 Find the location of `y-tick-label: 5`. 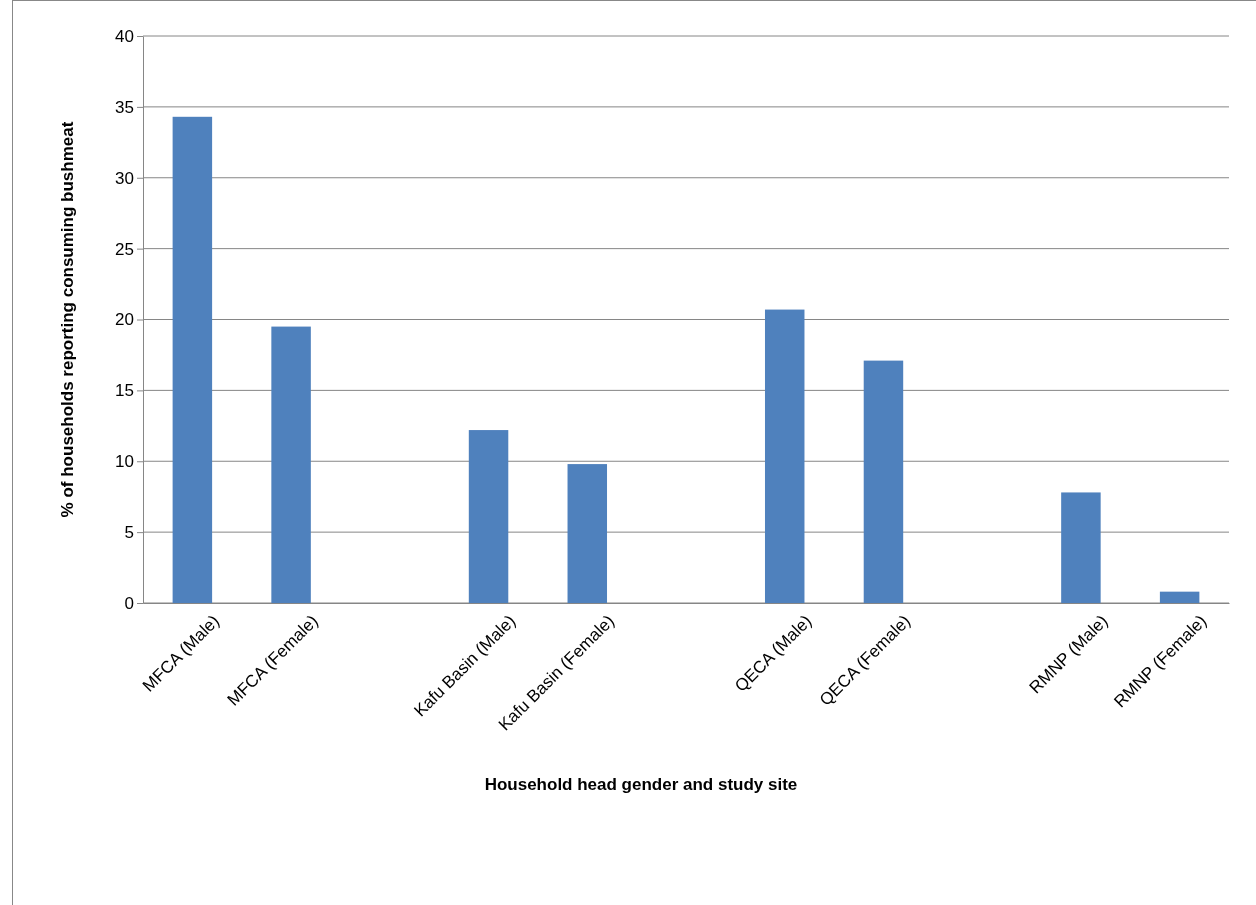

y-tick-label: 5 is located at coordinates (129, 533).